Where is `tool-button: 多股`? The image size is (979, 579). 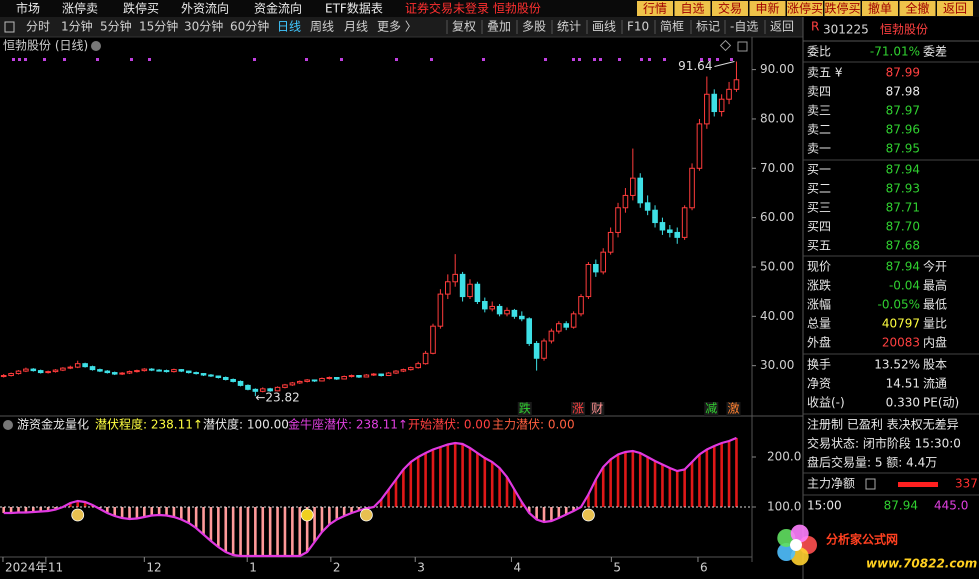 tool-button: 多股 is located at coordinates (534, 27).